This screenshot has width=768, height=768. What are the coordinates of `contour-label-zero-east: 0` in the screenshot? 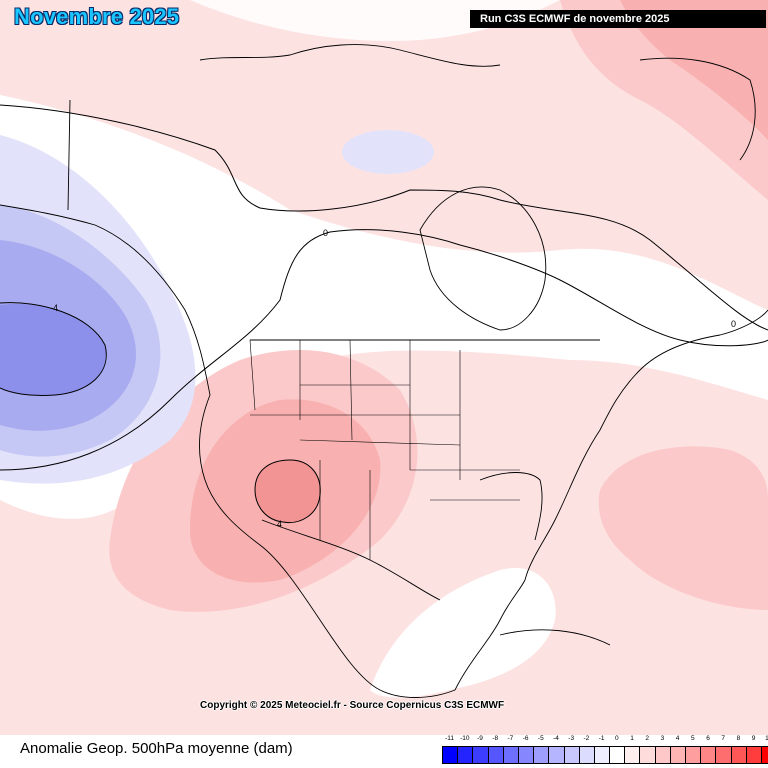 It's located at (733, 324).